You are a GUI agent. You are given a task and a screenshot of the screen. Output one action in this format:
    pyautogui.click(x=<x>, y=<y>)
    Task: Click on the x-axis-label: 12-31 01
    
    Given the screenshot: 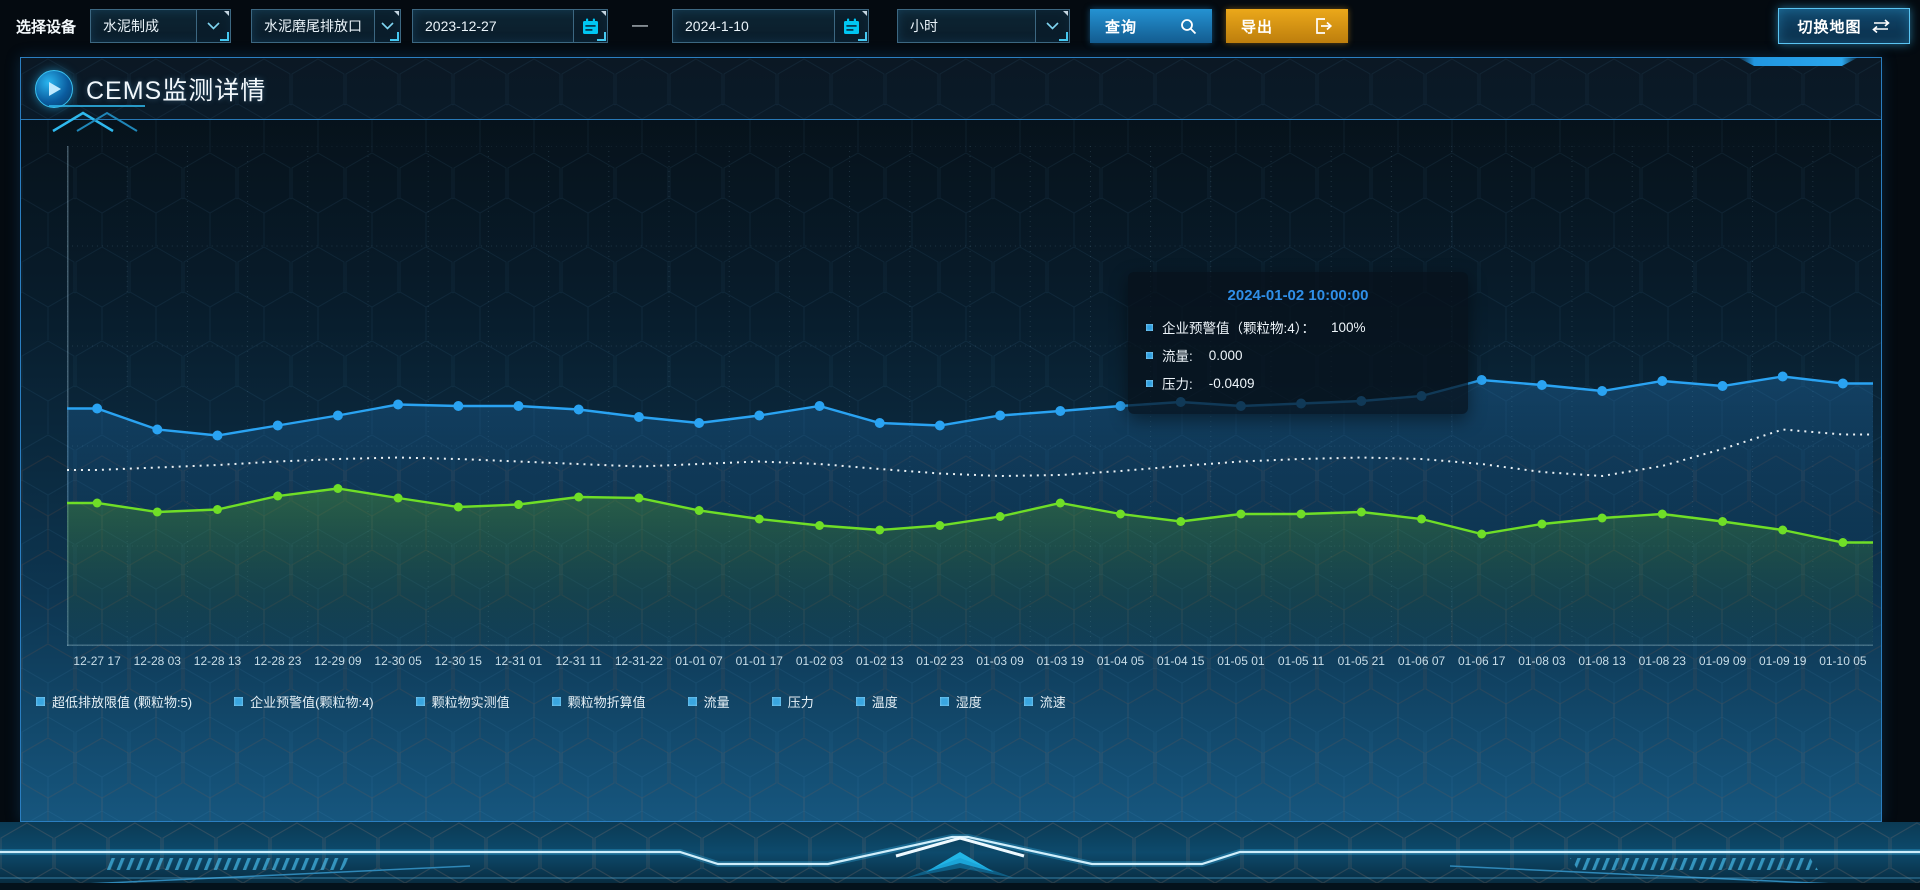 What is the action you would take?
    pyautogui.click(x=518, y=661)
    